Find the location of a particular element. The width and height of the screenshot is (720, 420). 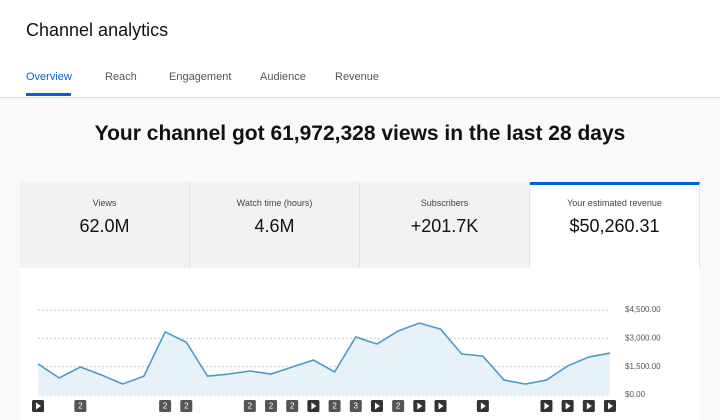

metric-card: Watch time (hours) 4.6M is located at coordinates (275, 225).